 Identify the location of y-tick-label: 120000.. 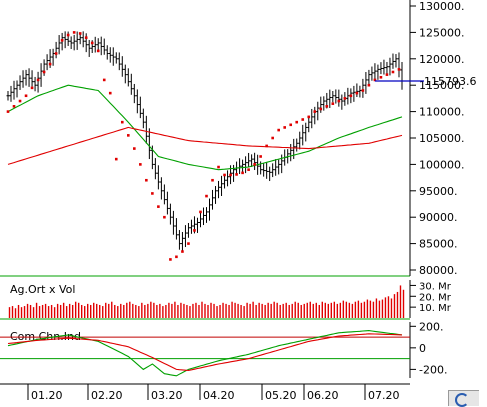
(442, 59).